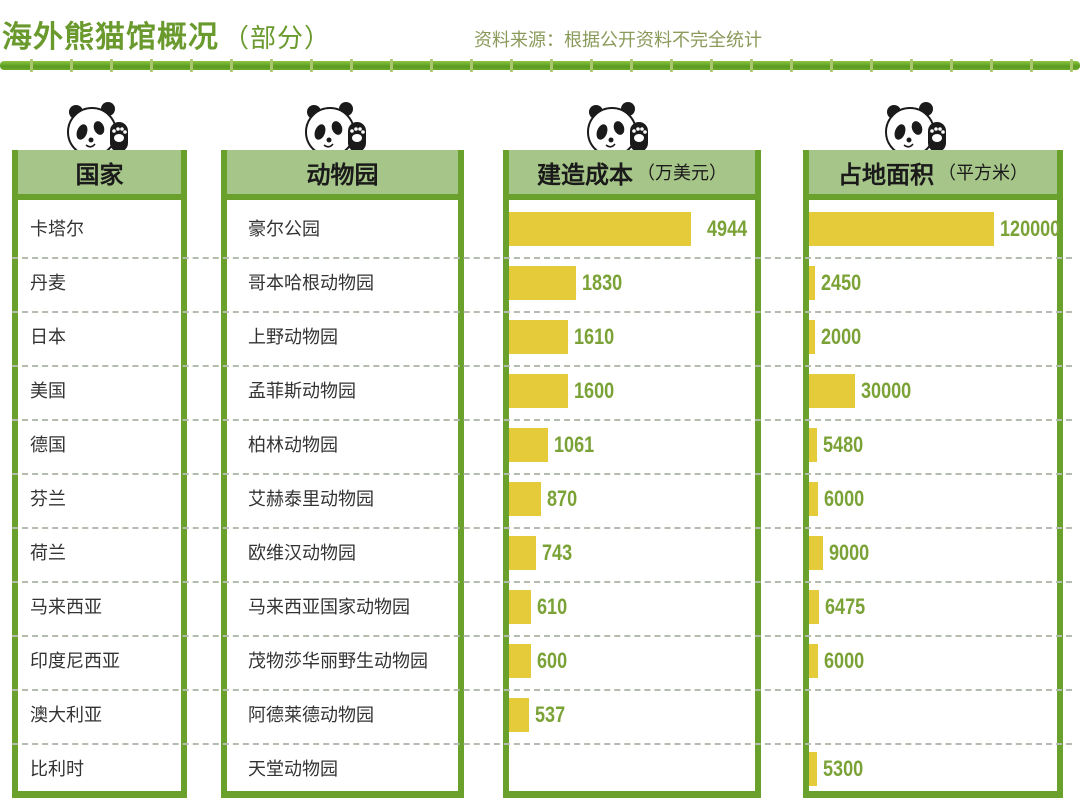 Image resolution: width=1080 pixels, height=810 pixels. Describe the element at coordinates (293, 445) in the screenshot. I see `cell-zoo: 柏林动物园` at that location.